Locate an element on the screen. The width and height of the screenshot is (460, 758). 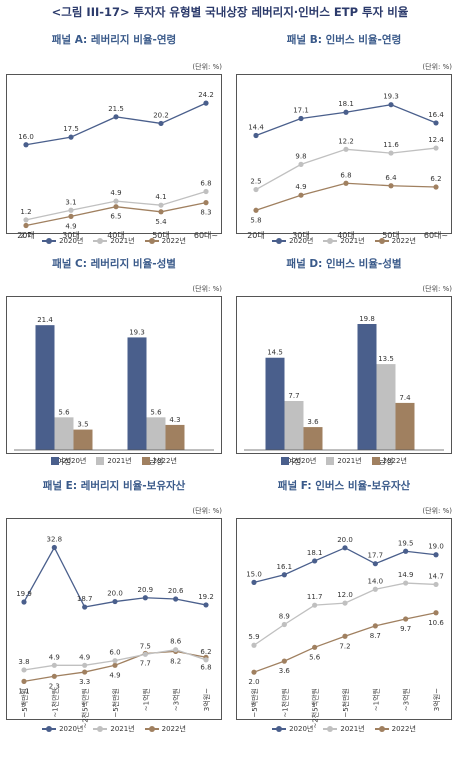
category-label: 남성 is located at coordinates (156, 461).